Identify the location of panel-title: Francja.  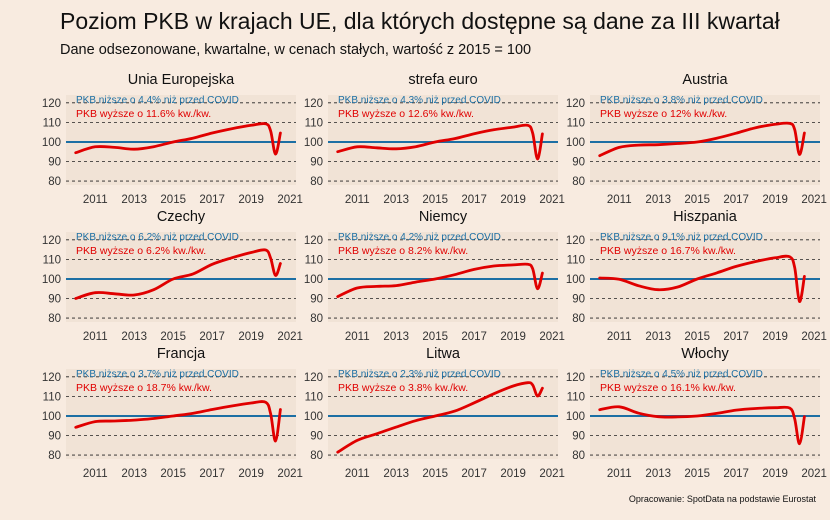
(181, 354).